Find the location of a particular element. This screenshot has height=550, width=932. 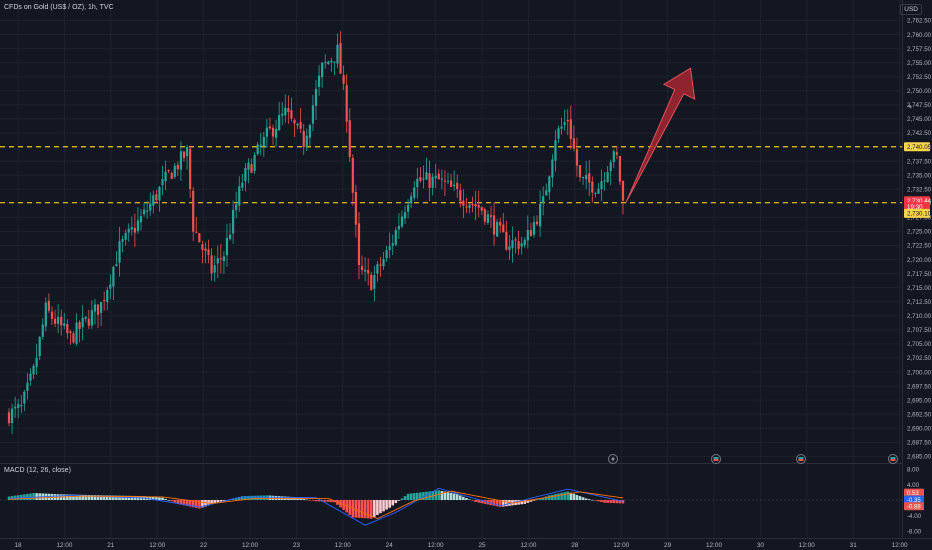

time-tick-label: 31 is located at coordinates (854, 545).